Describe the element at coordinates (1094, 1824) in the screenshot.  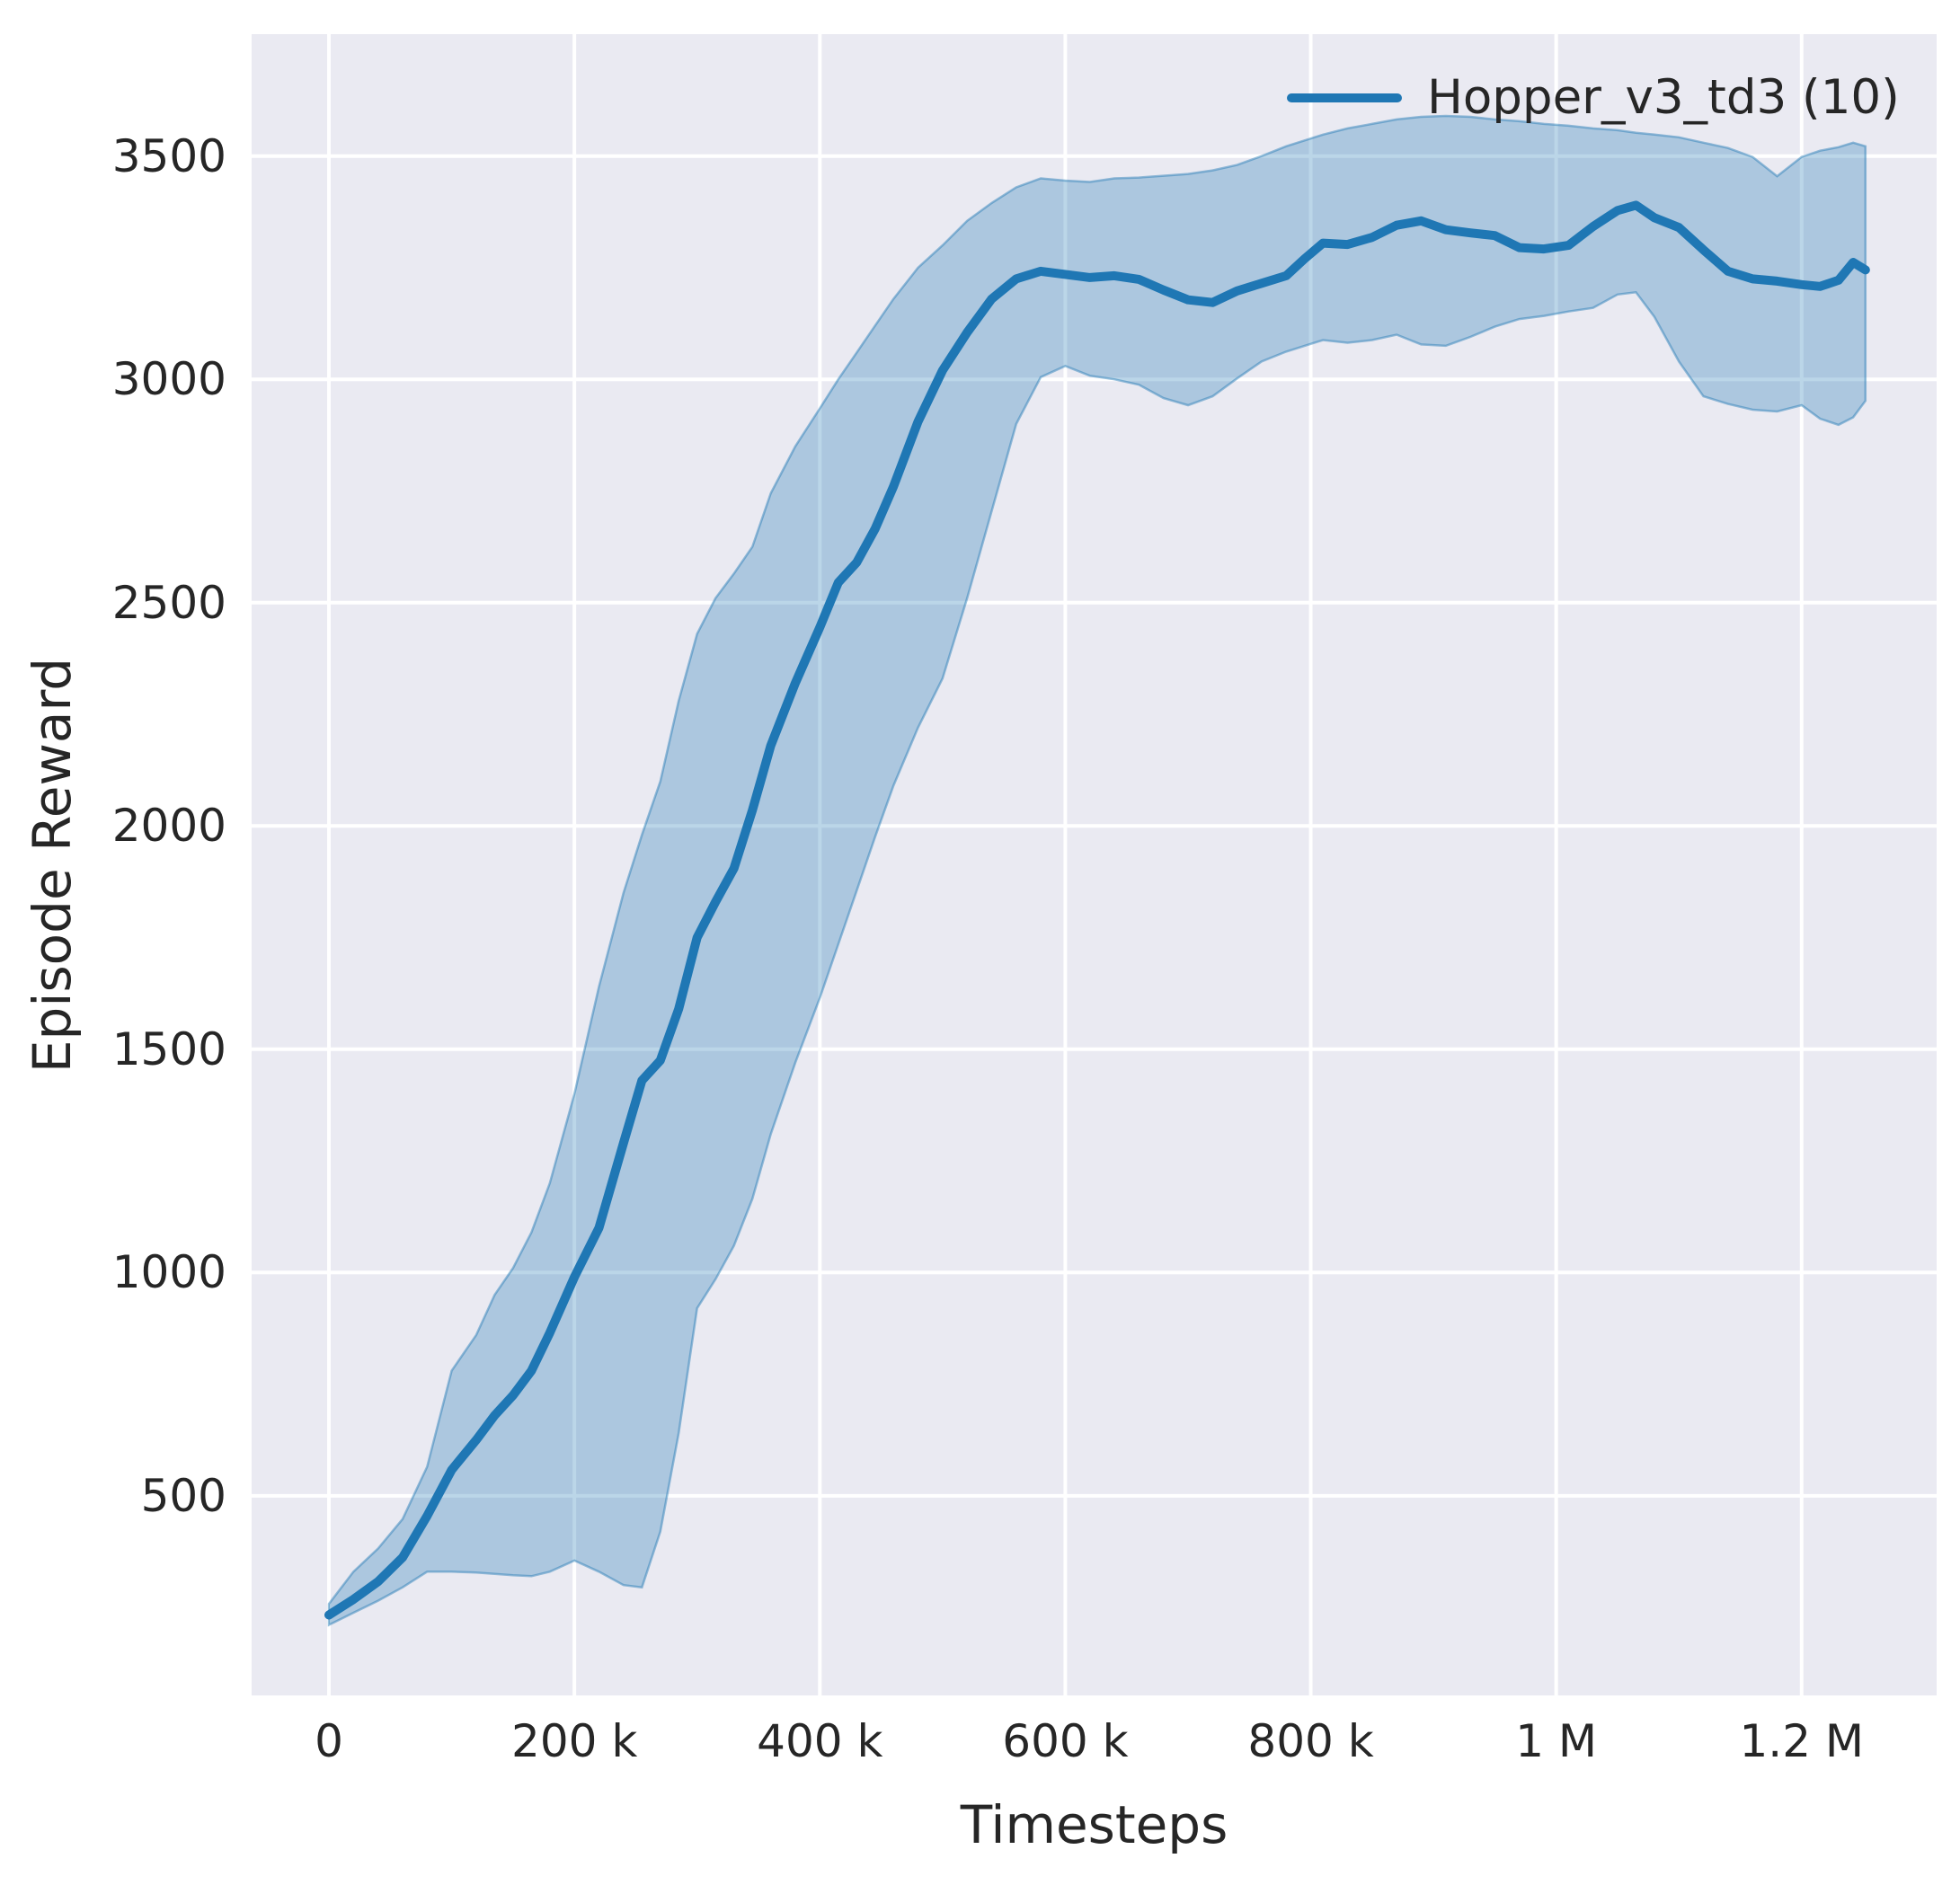
I see `x-axis-label: Timesteps` at that location.